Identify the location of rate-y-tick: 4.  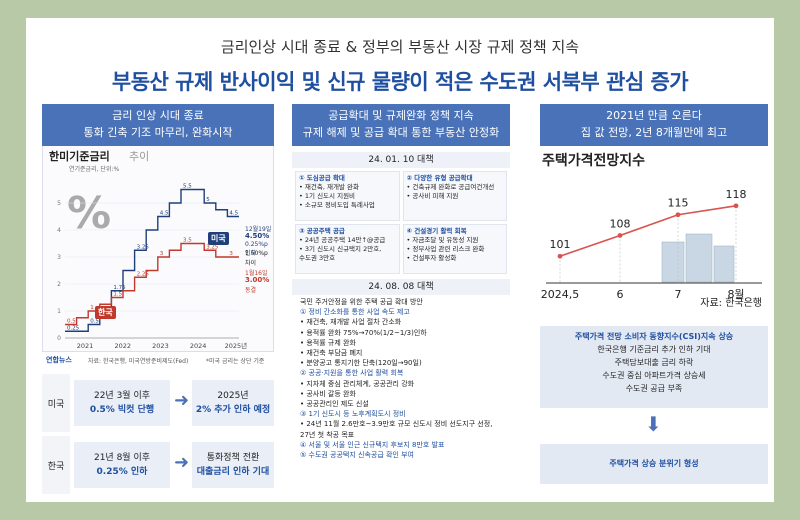
(59, 230).